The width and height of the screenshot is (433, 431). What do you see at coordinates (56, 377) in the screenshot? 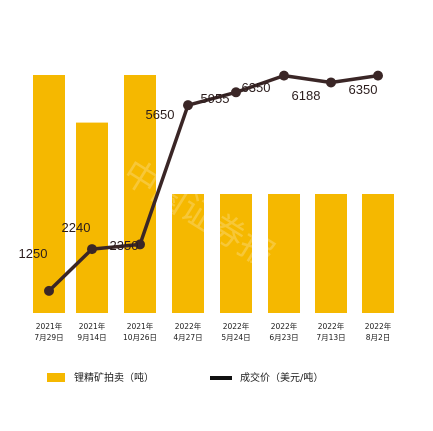
I see `legend-swatch-bar` at bounding box center [56, 377].